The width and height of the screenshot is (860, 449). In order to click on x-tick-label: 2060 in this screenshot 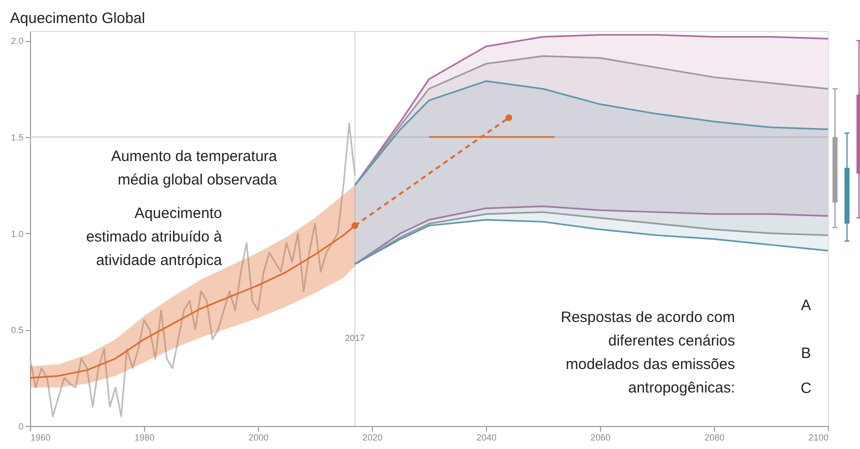, I will do `click(600, 437)`.